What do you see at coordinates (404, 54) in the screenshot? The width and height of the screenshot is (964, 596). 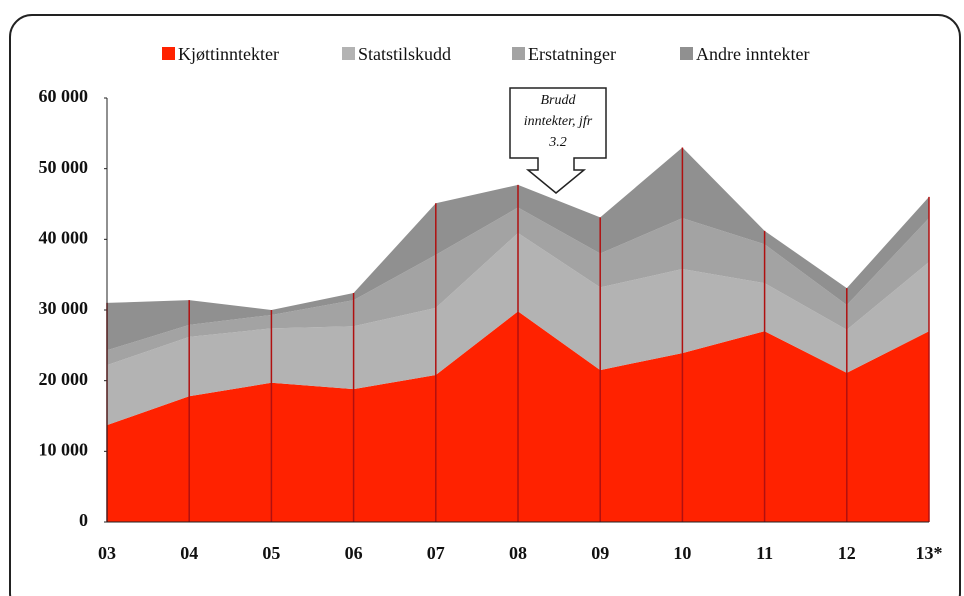 I see `legend-label: Statstilskudd` at bounding box center [404, 54].